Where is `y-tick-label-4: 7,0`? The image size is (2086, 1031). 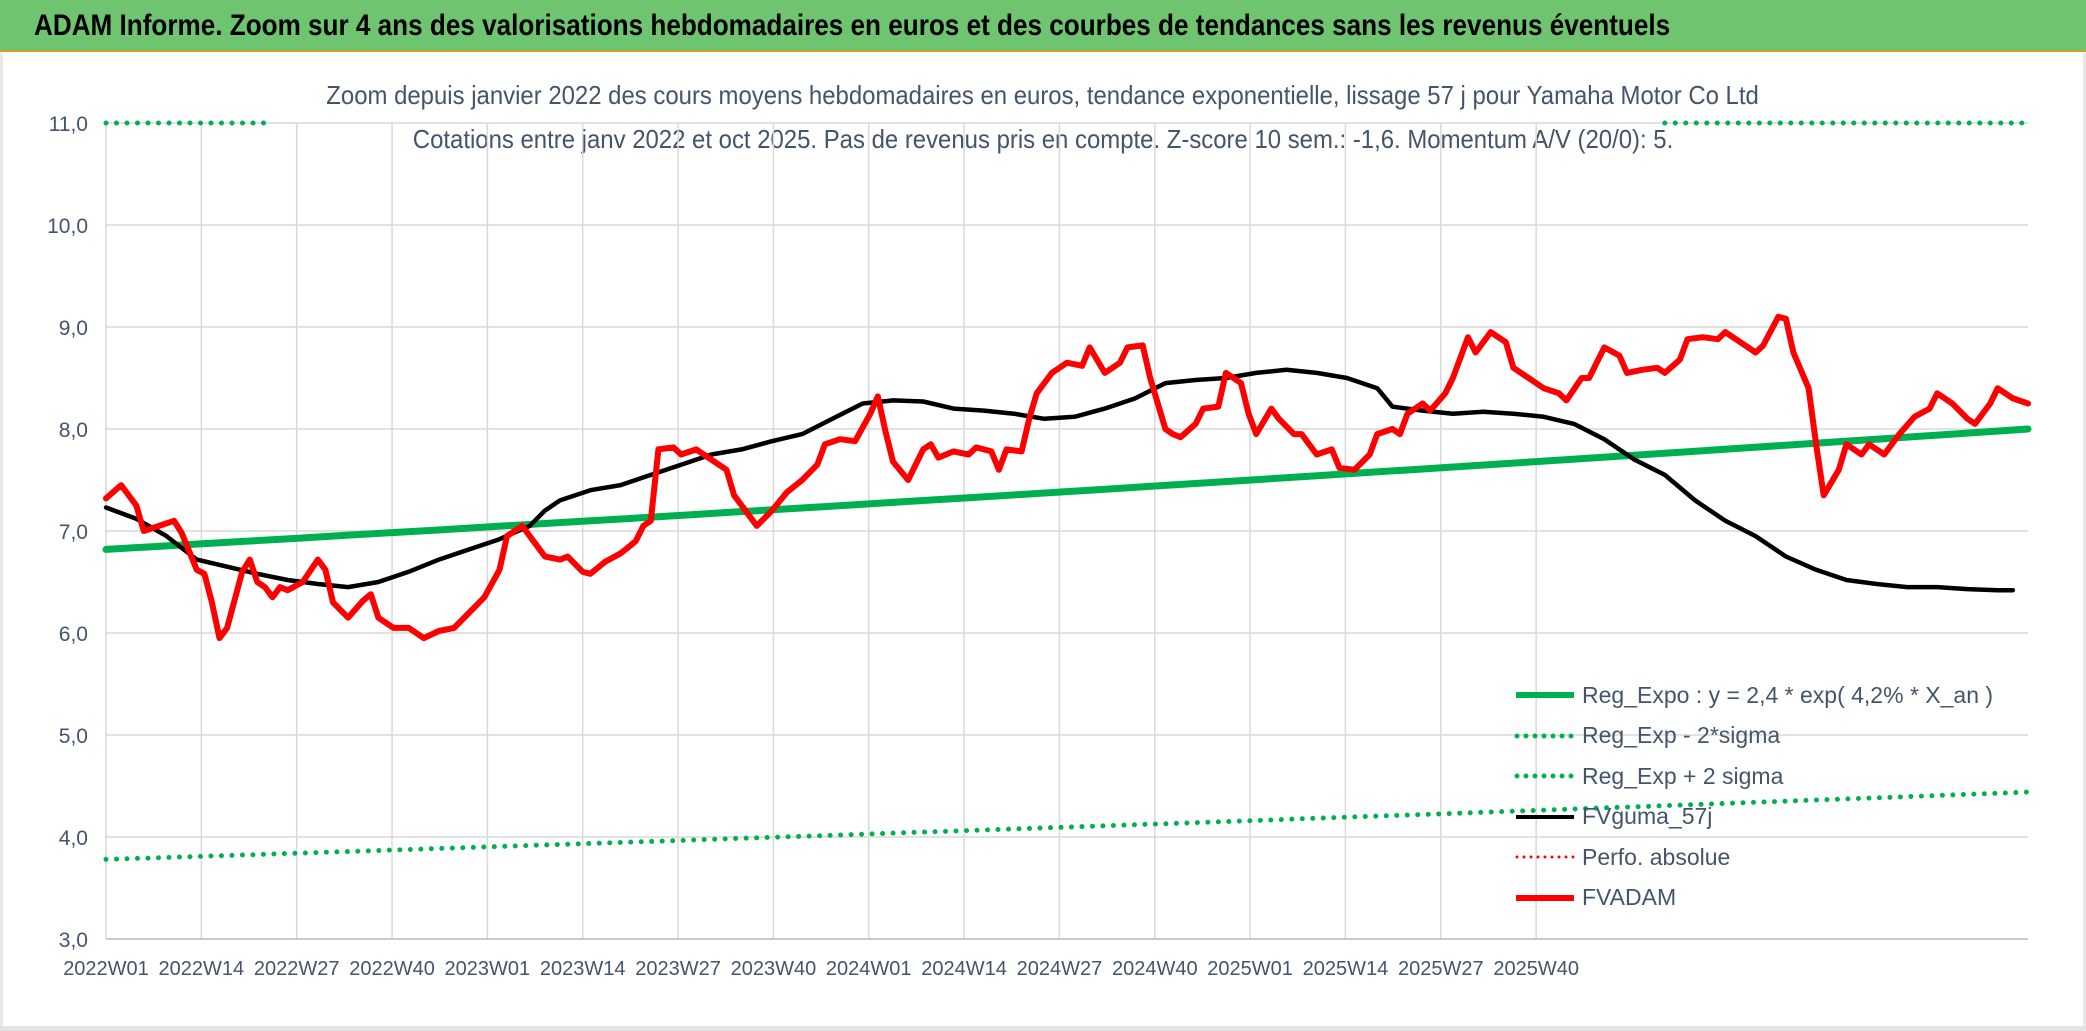 y-tick-label-4: 7,0 is located at coordinates (73, 532).